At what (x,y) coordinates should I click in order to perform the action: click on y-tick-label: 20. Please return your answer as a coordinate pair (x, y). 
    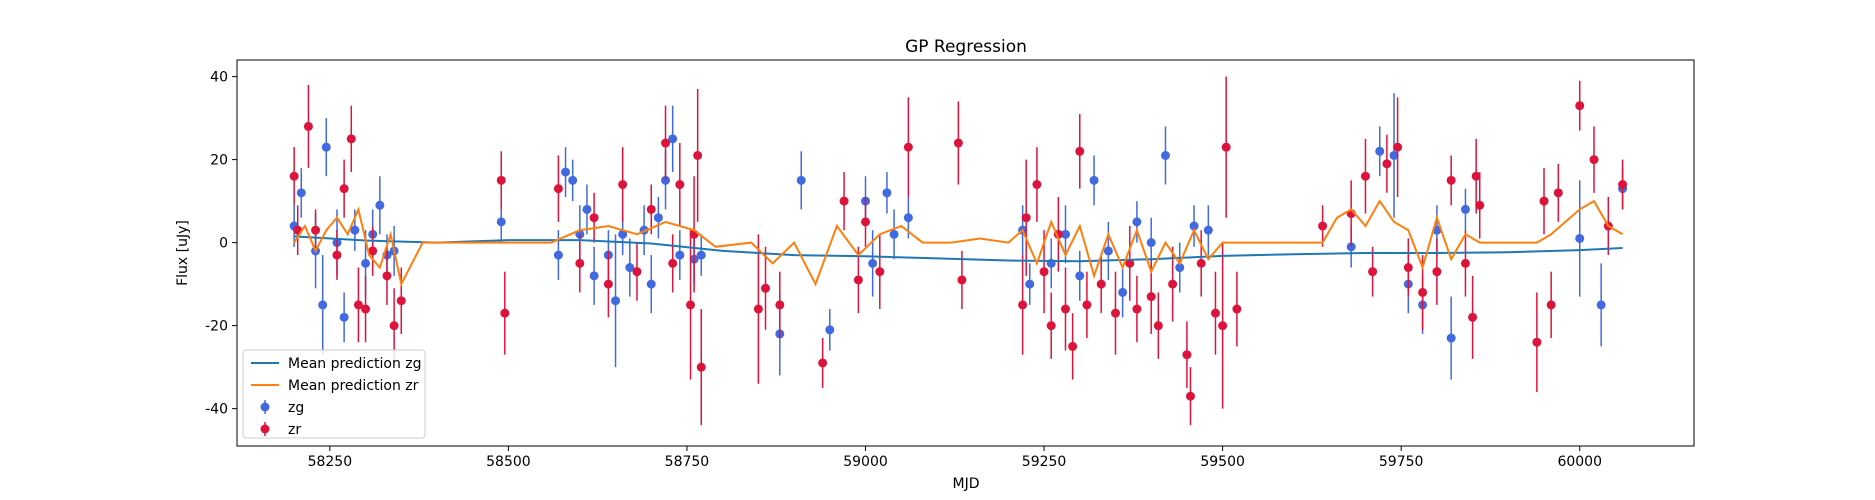
    Looking at the image, I should click on (219, 161).